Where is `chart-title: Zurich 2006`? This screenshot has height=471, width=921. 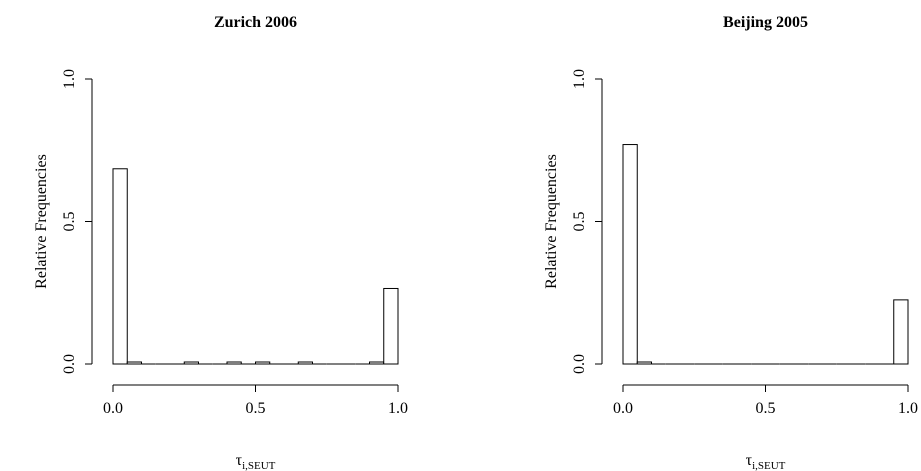 chart-title: Zurich 2006 is located at coordinates (255, 22).